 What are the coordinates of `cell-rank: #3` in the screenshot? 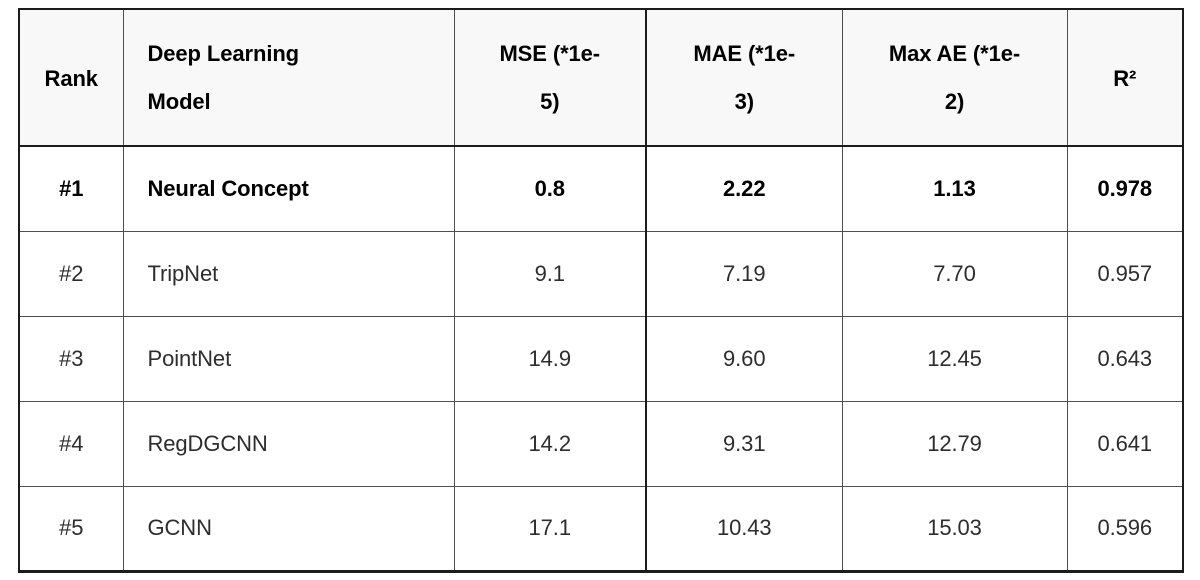 It's located at (71, 358).